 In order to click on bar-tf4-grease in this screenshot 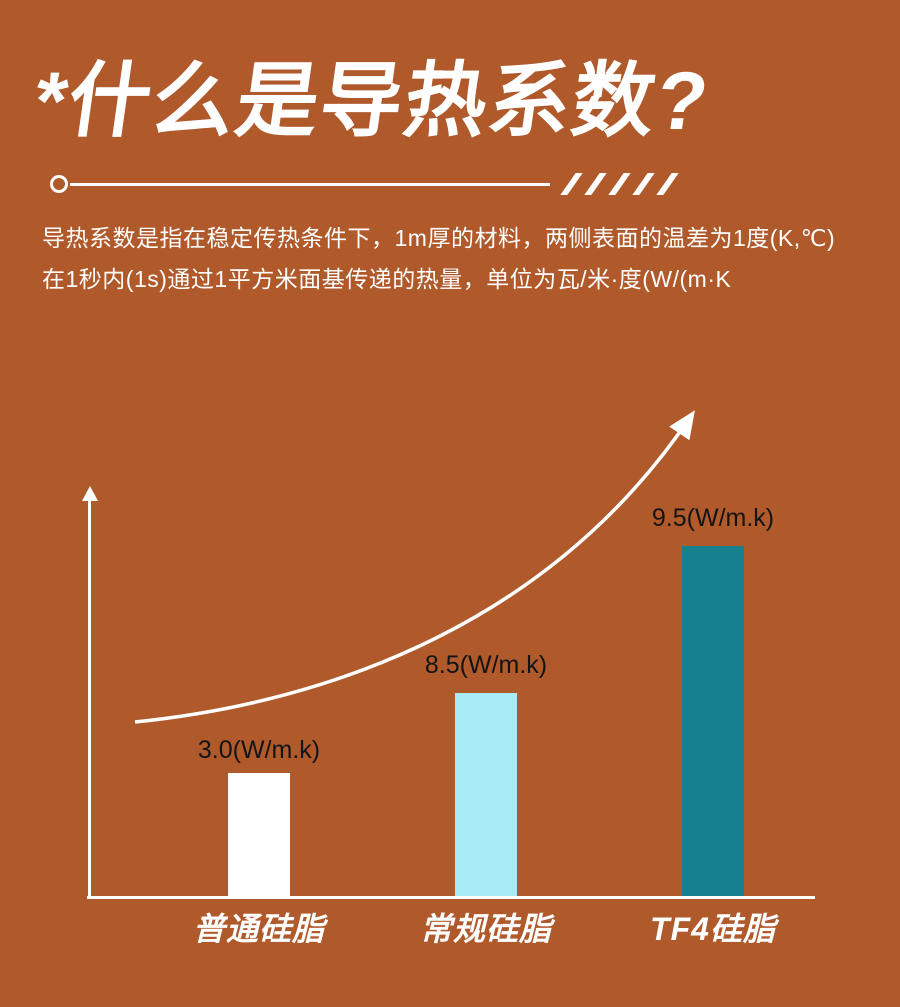, I will do `click(713, 721)`.